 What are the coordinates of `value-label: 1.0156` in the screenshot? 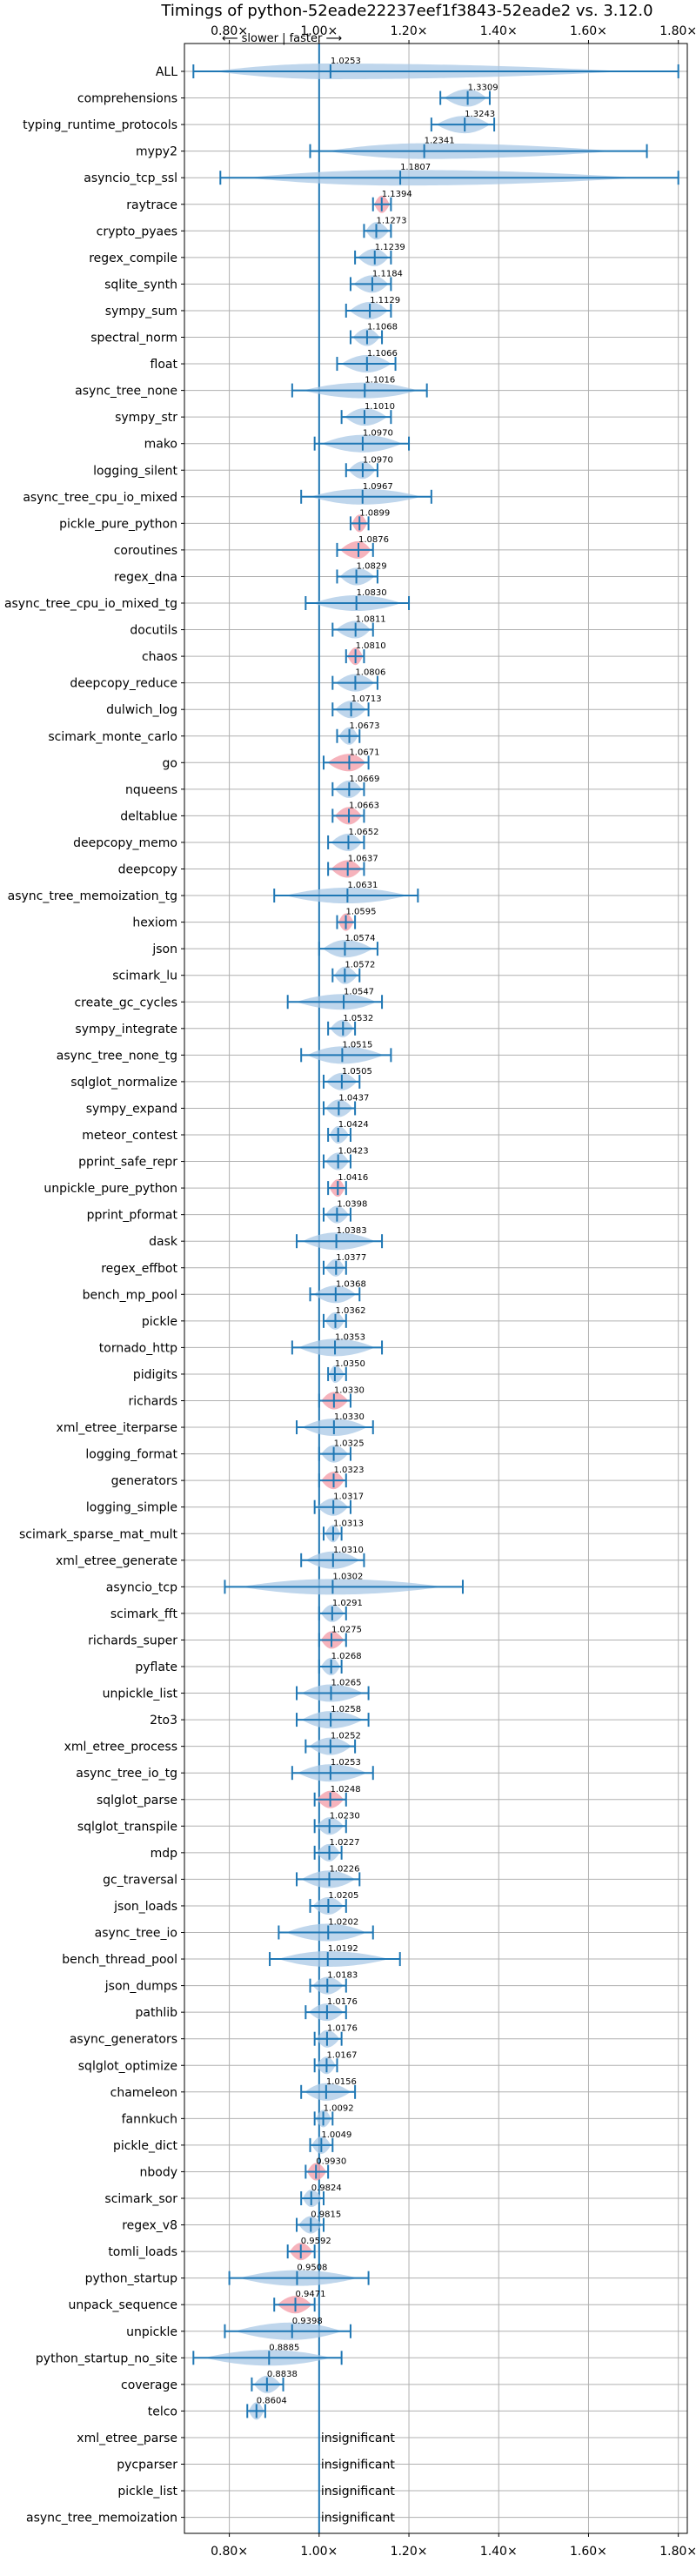 It's located at (341, 2082).